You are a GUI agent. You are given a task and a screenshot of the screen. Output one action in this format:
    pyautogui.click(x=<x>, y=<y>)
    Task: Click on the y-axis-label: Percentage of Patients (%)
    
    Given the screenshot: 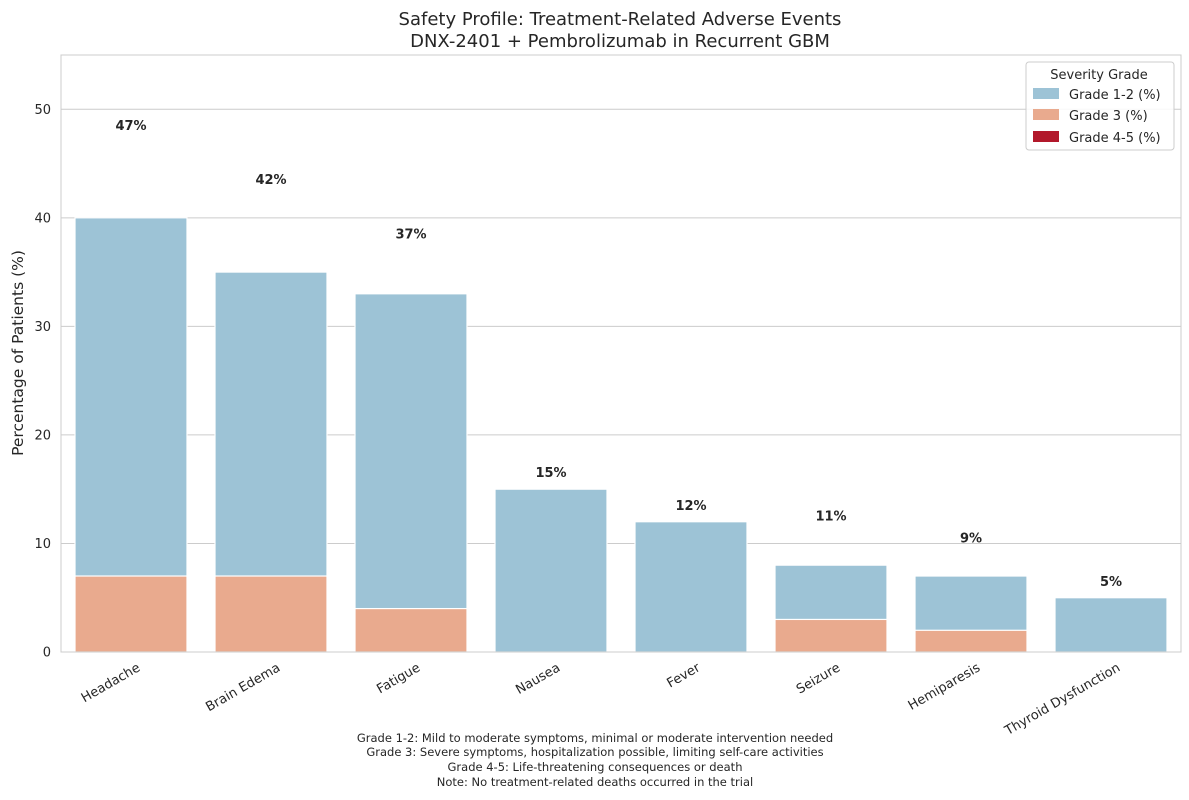 What is the action you would take?
    pyautogui.click(x=18, y=353)
    